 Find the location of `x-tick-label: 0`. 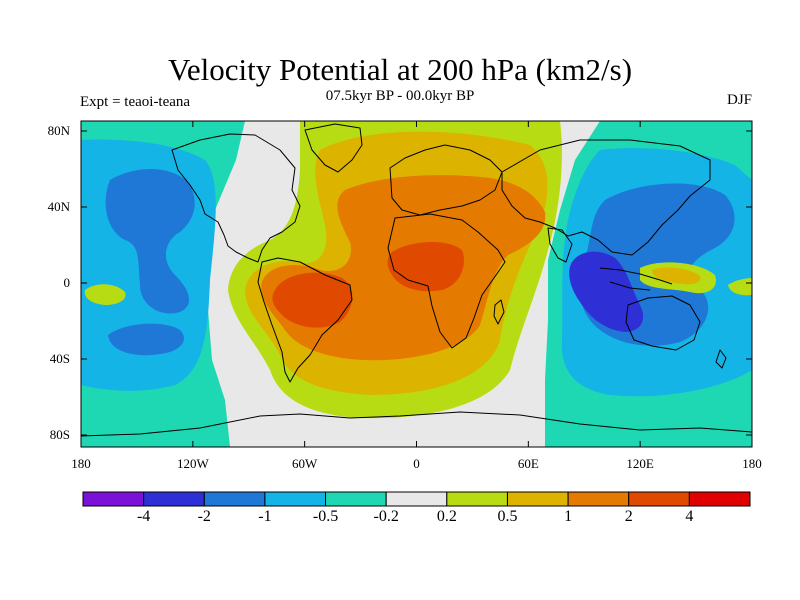

x-tick-label: 0 is located at coordinates (416, 463).